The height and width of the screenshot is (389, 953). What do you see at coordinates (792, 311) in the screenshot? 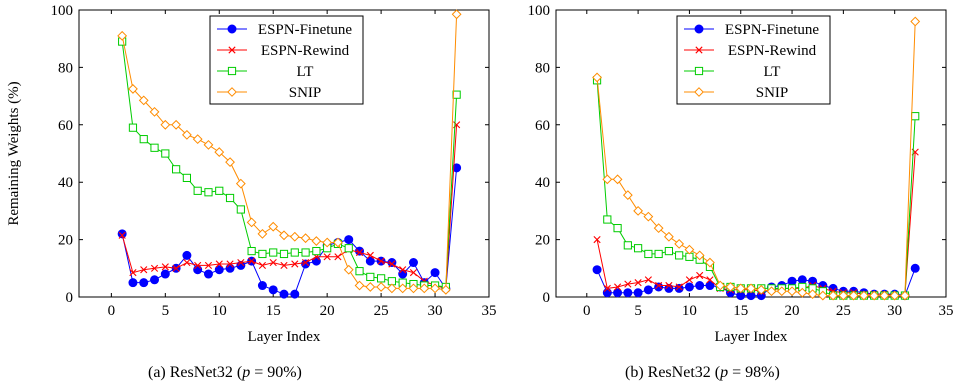
I see `x-tick-label: 20` at bounding box center [792, 311].